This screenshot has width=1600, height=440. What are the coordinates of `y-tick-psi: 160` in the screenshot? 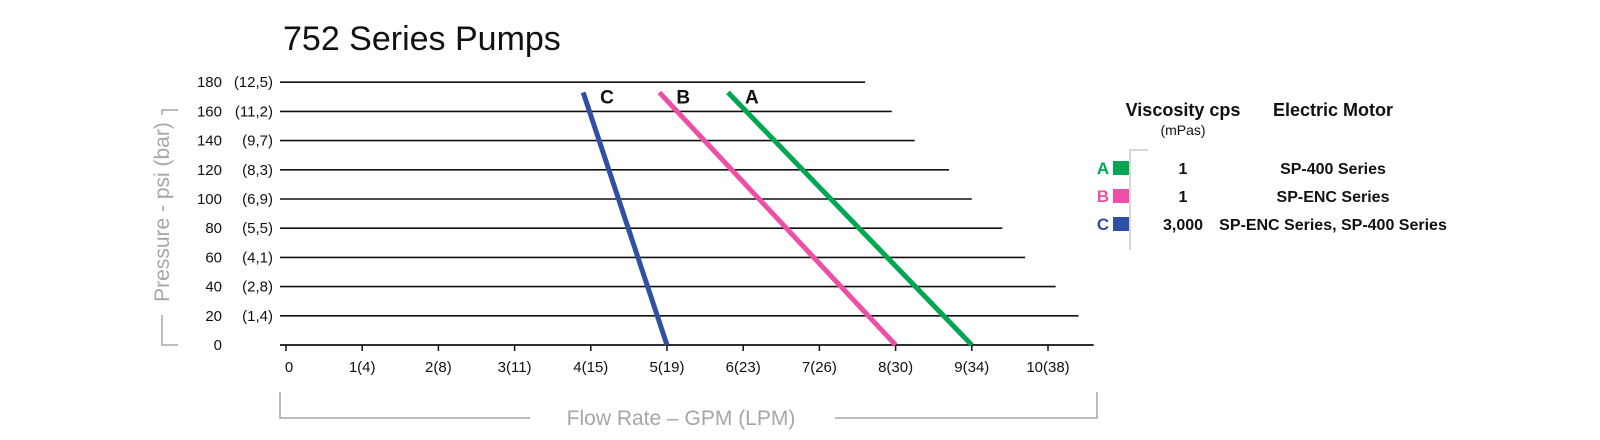 It's located at (209, 111).